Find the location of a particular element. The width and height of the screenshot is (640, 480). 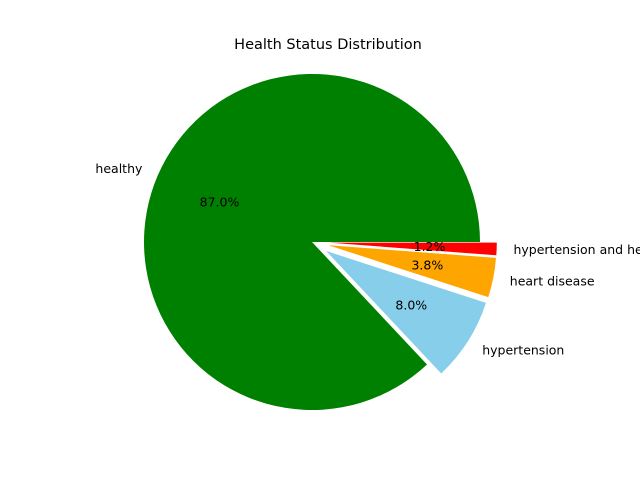

pct-label-hypertension-and-heart-disease: 1.2% is located at coordinates (430, 246).